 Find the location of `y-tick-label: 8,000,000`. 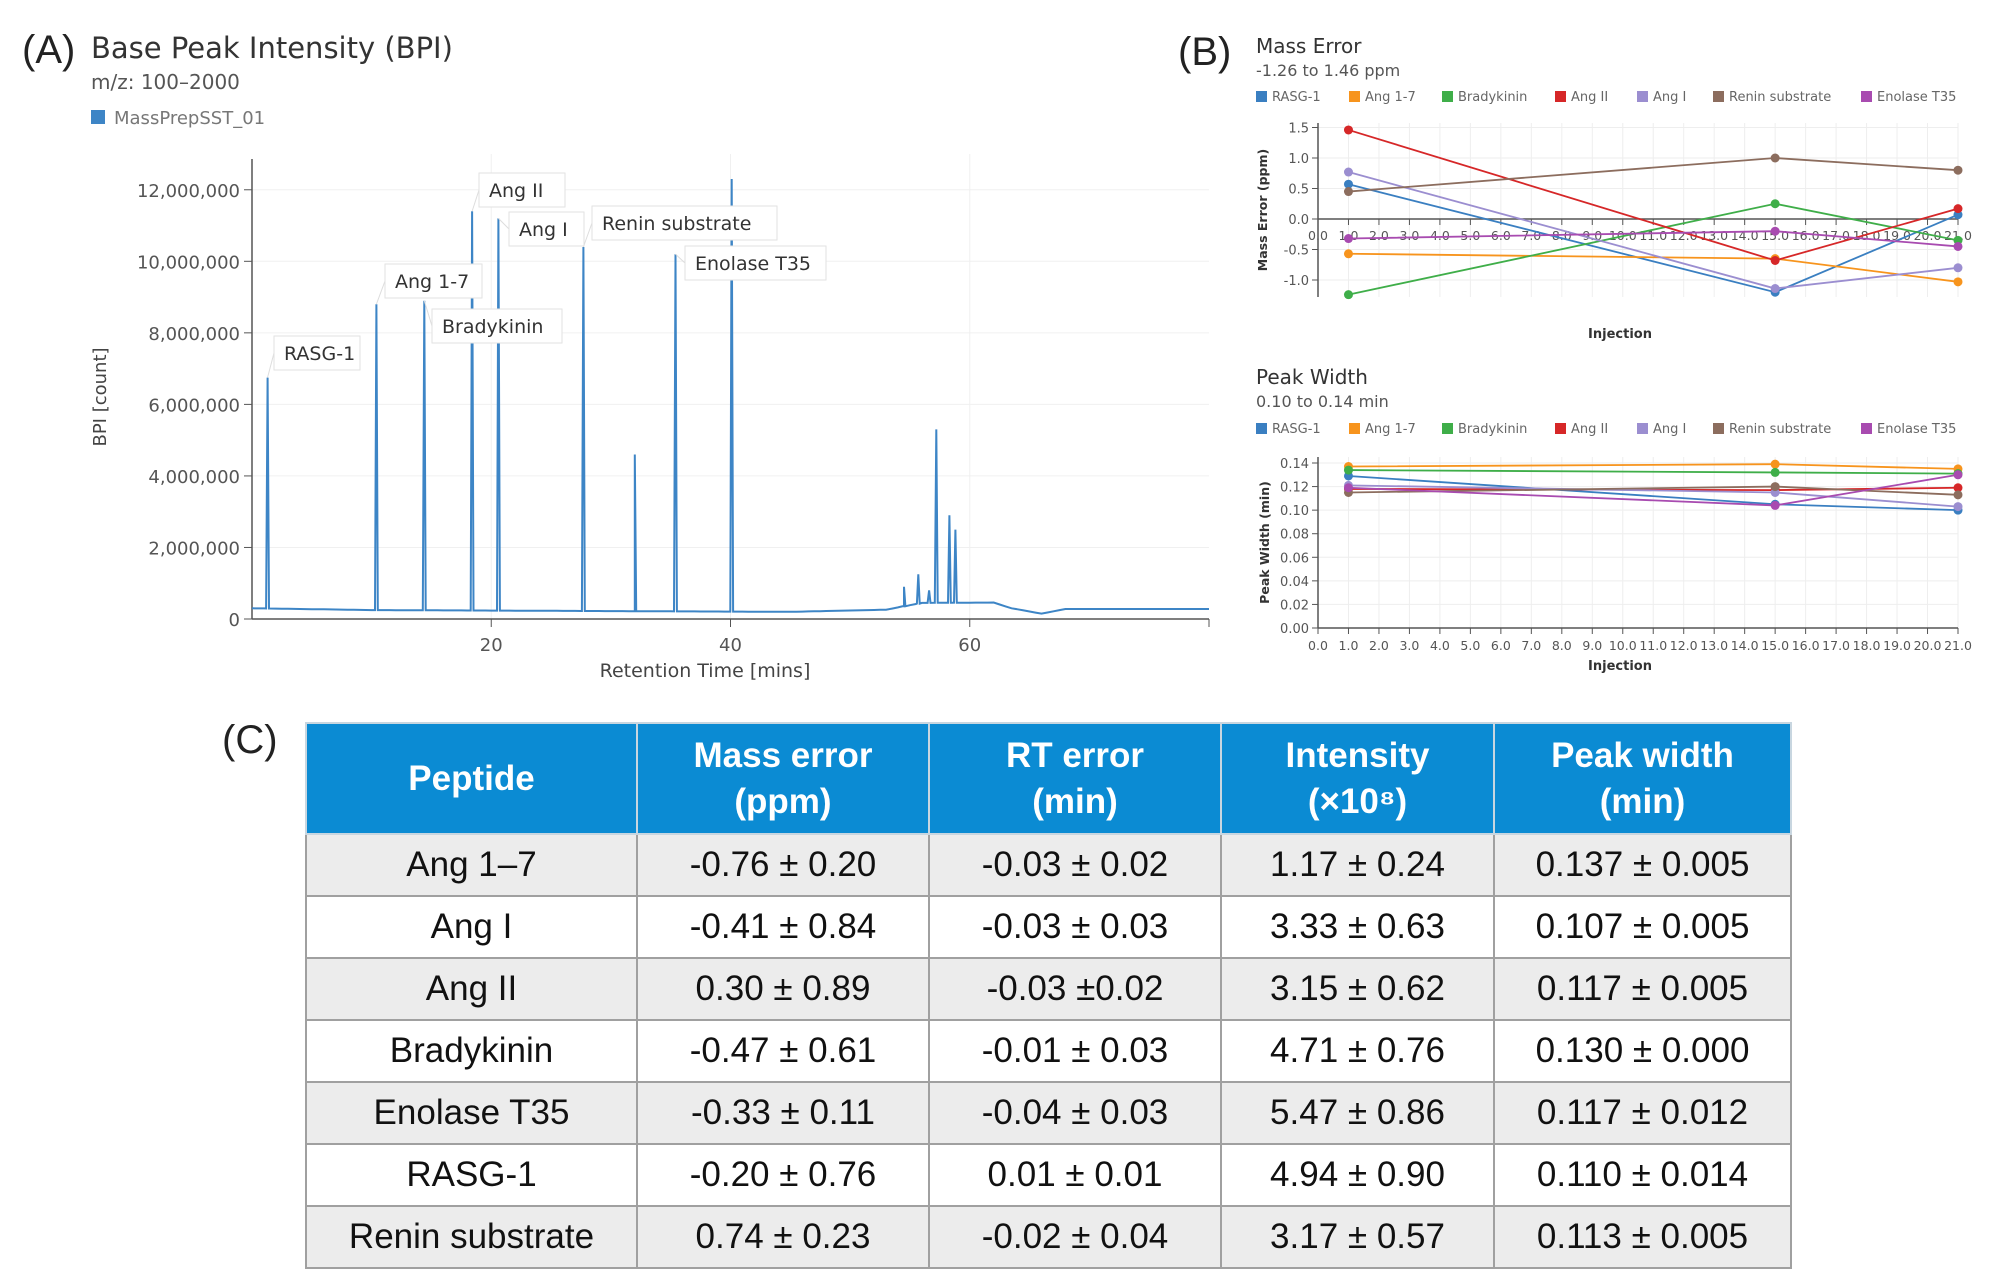

y-tick-label: 8,000,000 is located at coordinates (194, 334).